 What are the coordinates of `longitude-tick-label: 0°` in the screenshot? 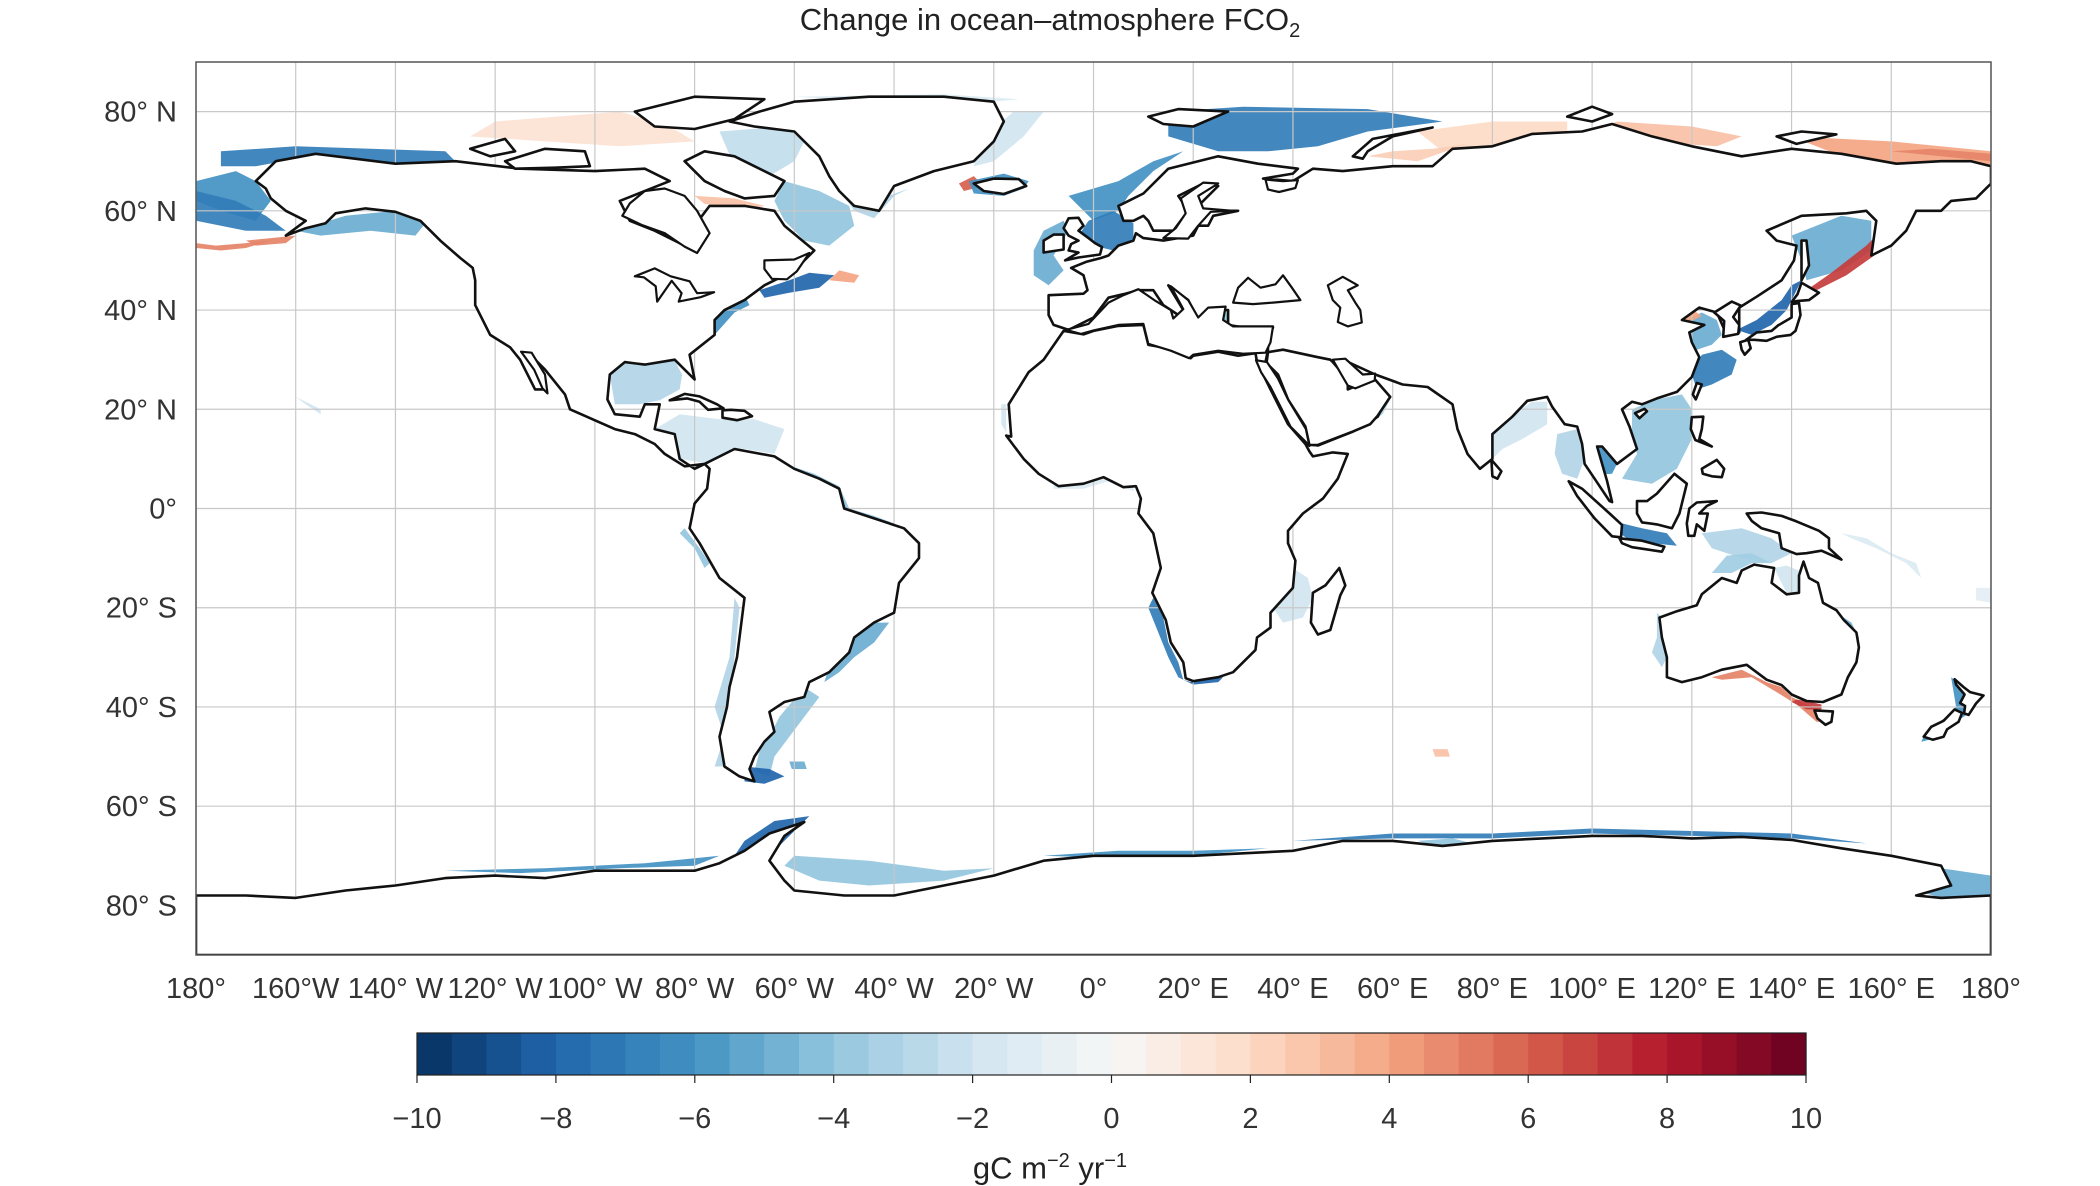 It's located at (1094, 989).